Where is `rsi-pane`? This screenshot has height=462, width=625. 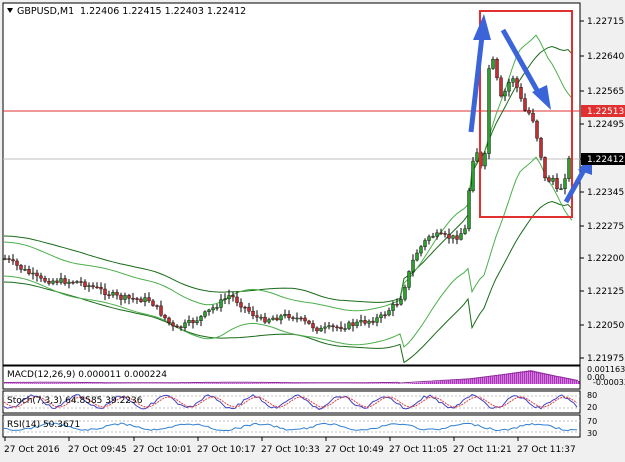 rsi-pane is located at coordinates (291, 426).